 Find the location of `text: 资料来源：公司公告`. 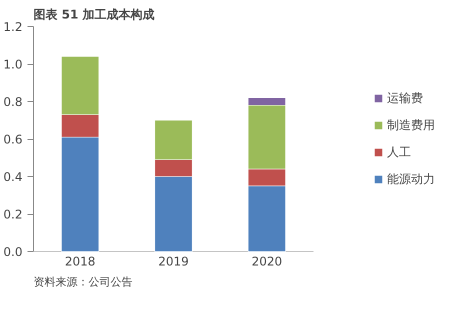

text: 资料来源：公司公告 is located at coordinates (83, 282).